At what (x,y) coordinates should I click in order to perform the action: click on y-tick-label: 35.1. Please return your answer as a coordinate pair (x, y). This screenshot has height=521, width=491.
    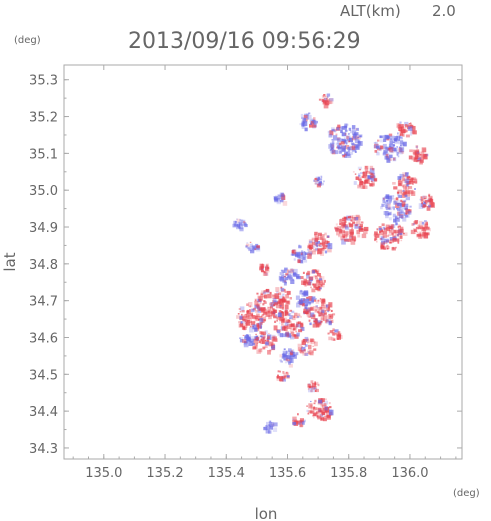
    Looking at the image, I should click on (43, 154).